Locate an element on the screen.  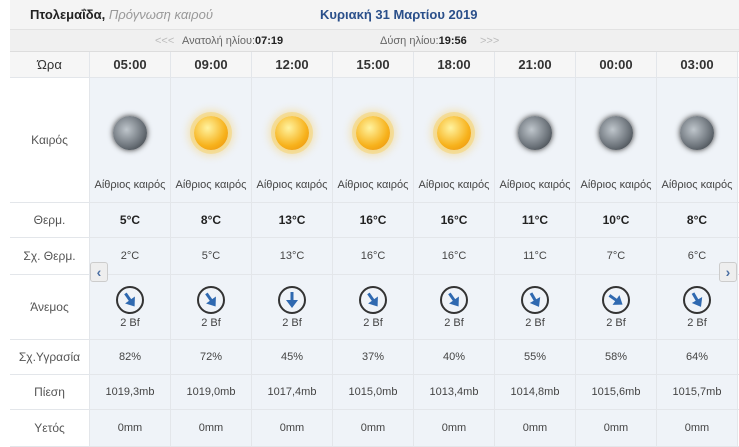
forecast-date: Κυριακή 31 Μαρτίου 2019 is located at coordinates (399, 14).